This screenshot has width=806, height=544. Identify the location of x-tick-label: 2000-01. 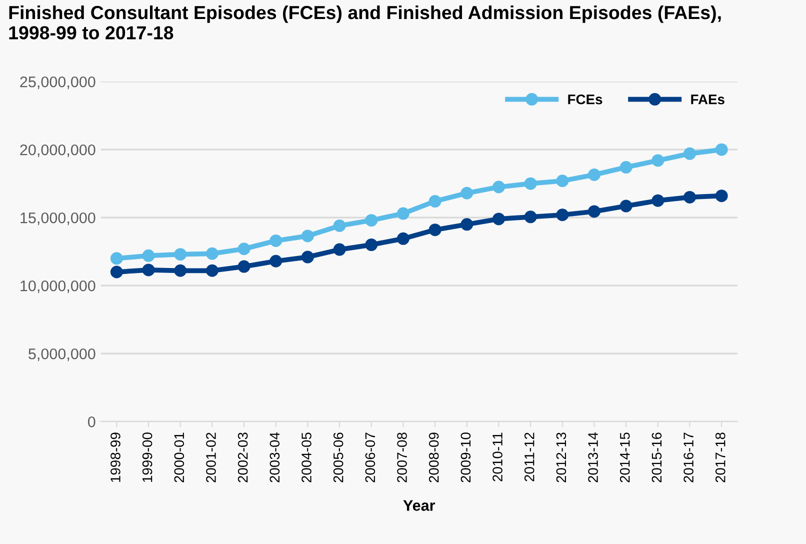
(179, 457).